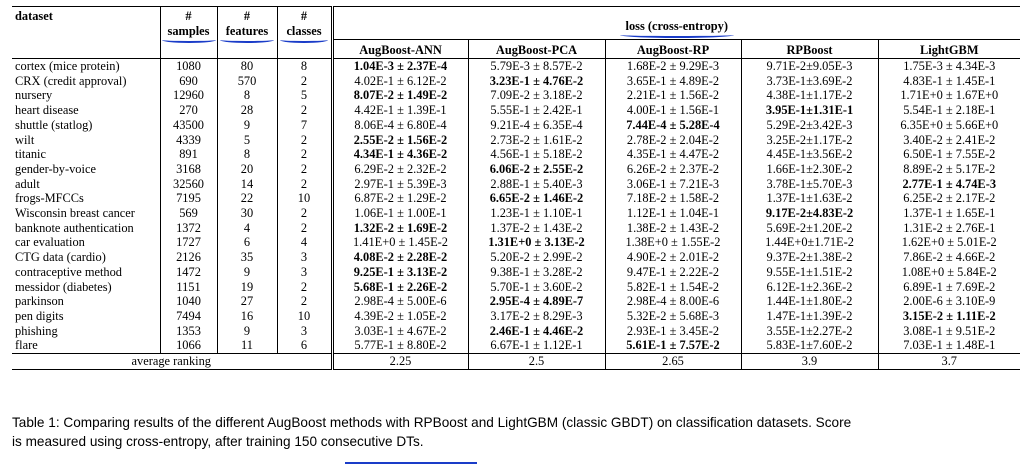 This screenshot has width=1032, height=467. I want to click on loss-value-augboost-pca: 5.55E-1 ± 2.42E-1, so click(536, 110).